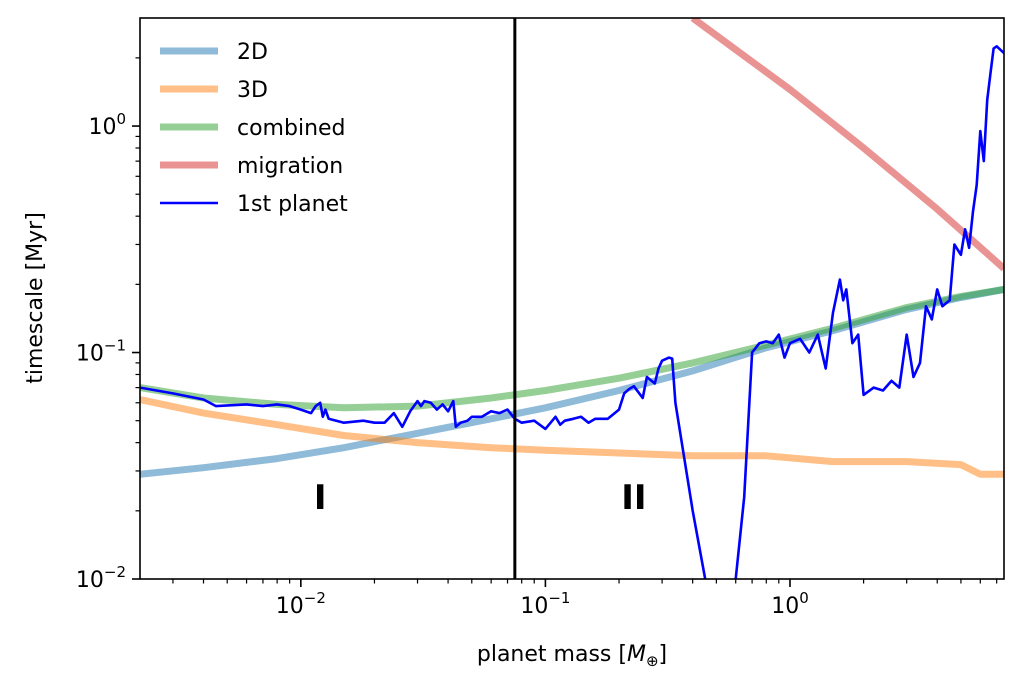 Image resolution: width=1024 pixels, height=682 pixels. I want to click on y-tick-label: 10⁻², so click(101, 578).